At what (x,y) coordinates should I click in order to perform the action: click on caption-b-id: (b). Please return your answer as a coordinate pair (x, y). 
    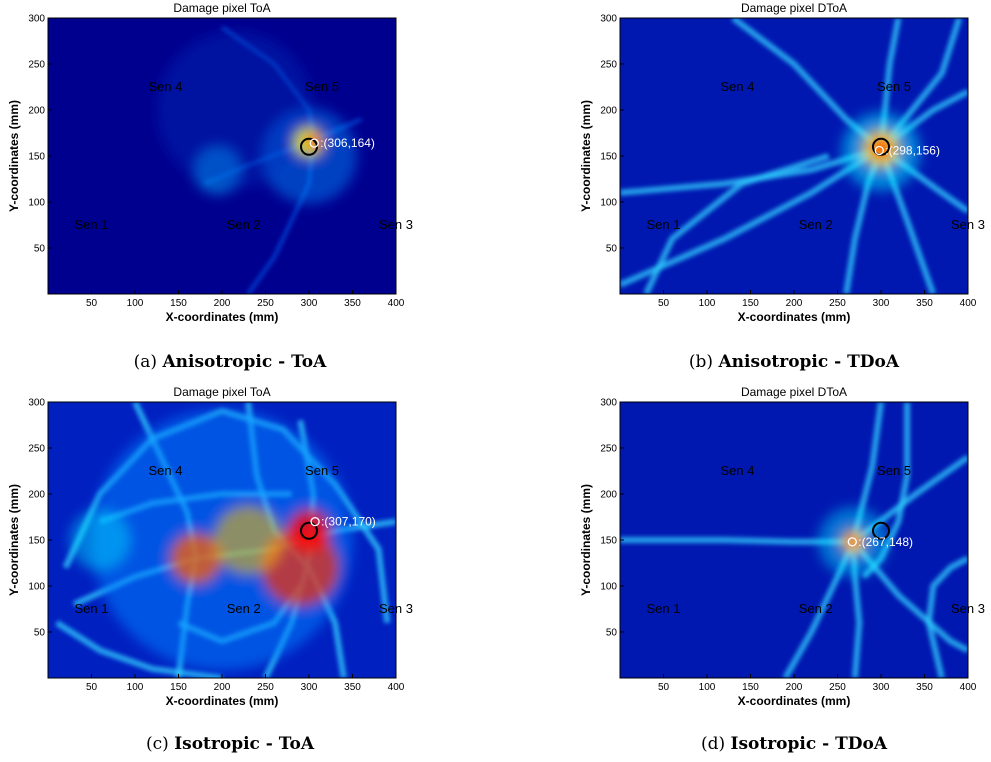
    Looking at the image, I should click on (701, 362).